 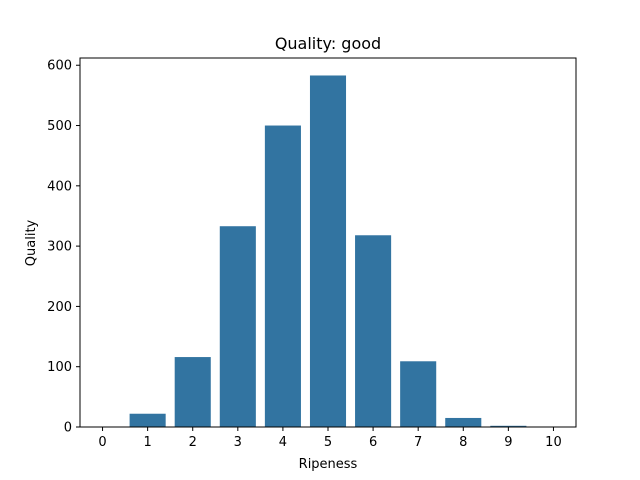 I want to click on y-axis-ticks: 0 100 200 300 400 500 600, so click(x=63, y=247).